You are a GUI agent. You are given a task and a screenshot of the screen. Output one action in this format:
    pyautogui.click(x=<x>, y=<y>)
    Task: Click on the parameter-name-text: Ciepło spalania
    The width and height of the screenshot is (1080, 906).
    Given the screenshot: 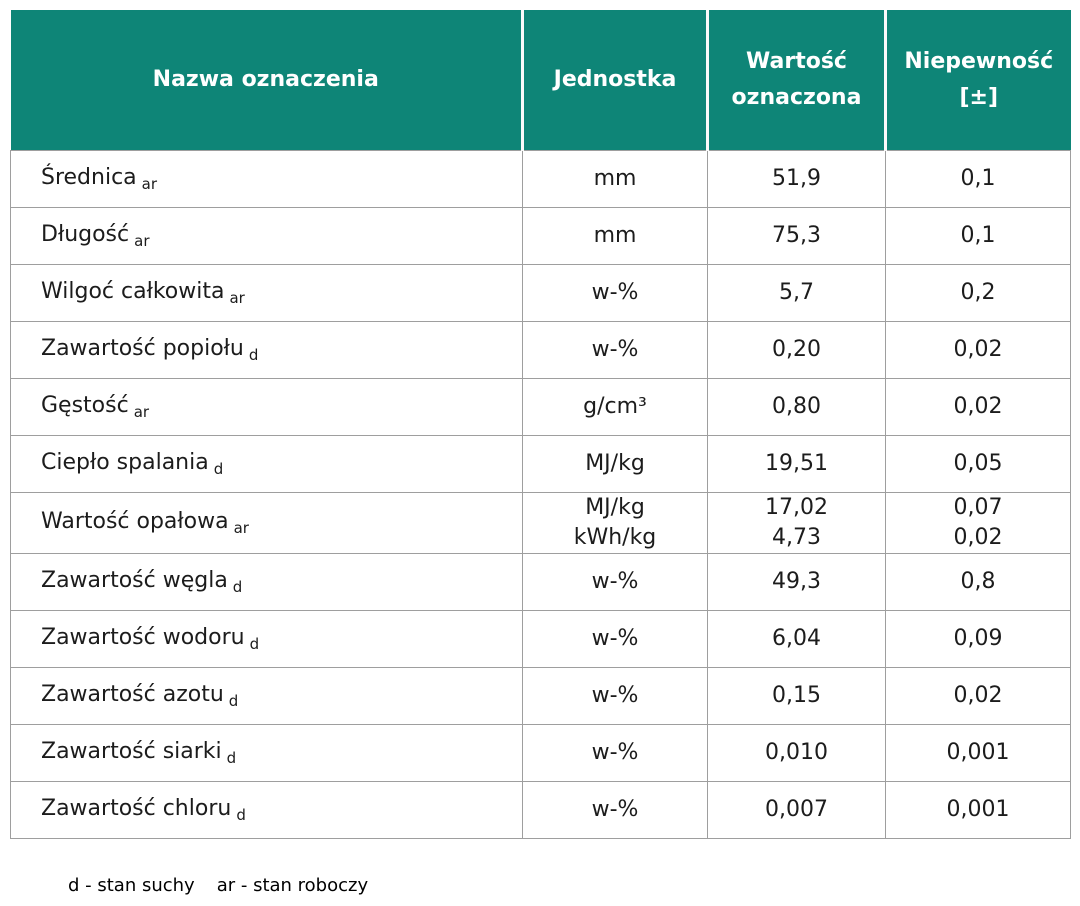 What is the action you would take?
    pyautogui.click(x=125, y=462)
    